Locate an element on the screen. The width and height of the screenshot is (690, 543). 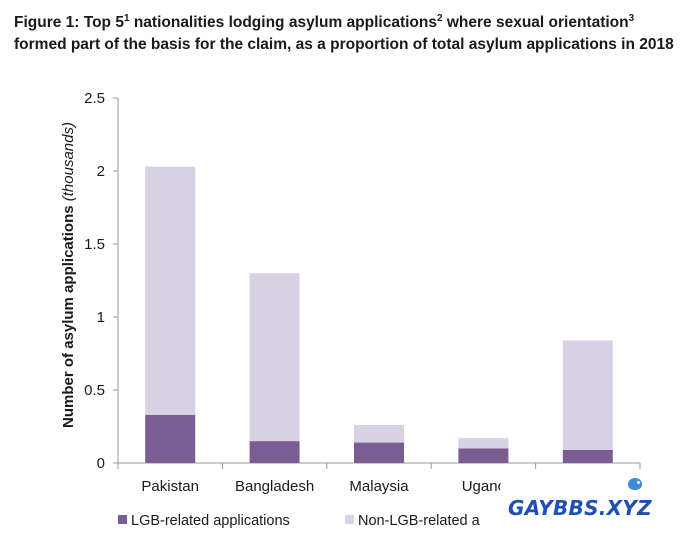
x-tick-label: Bangladesh is located at coordinates (274, 486).